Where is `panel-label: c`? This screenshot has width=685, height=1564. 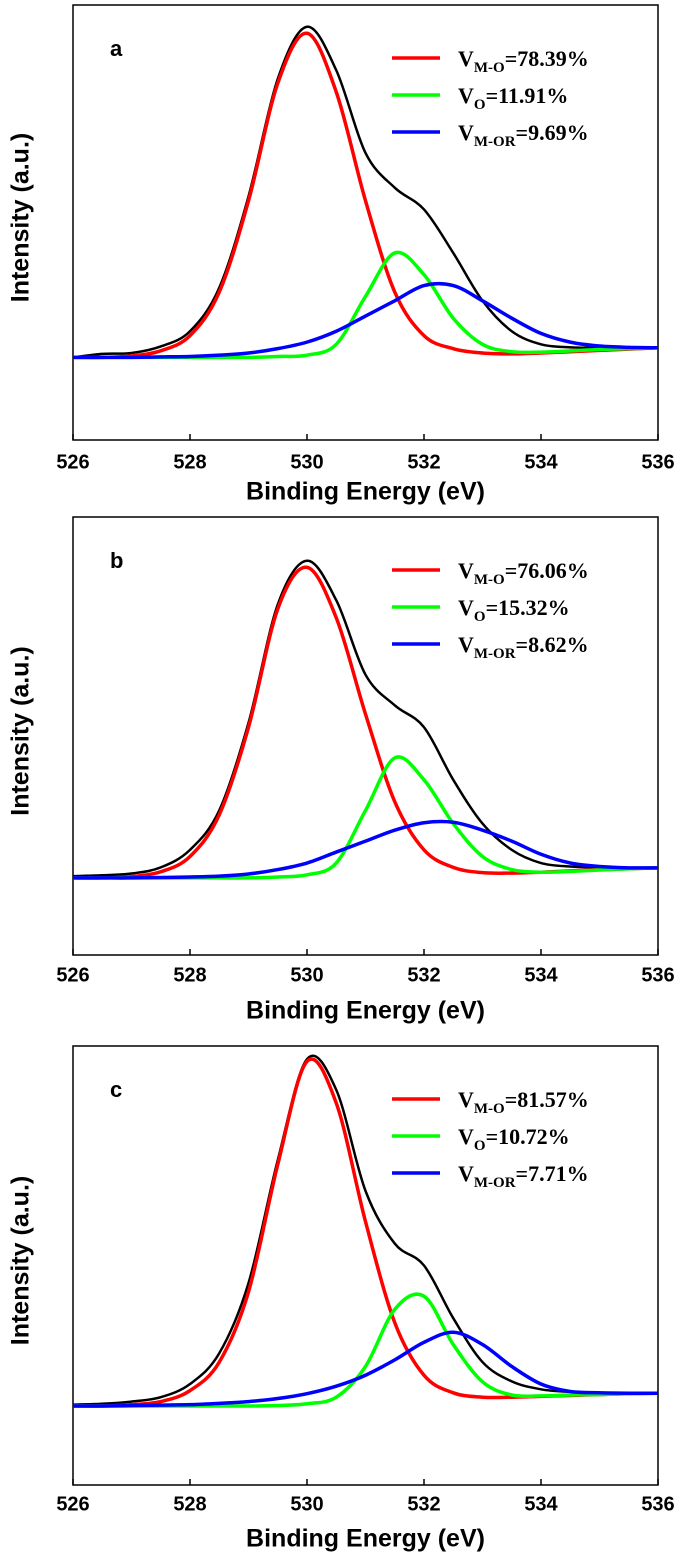 panel-label: c is located at coordinates (116, 1089).